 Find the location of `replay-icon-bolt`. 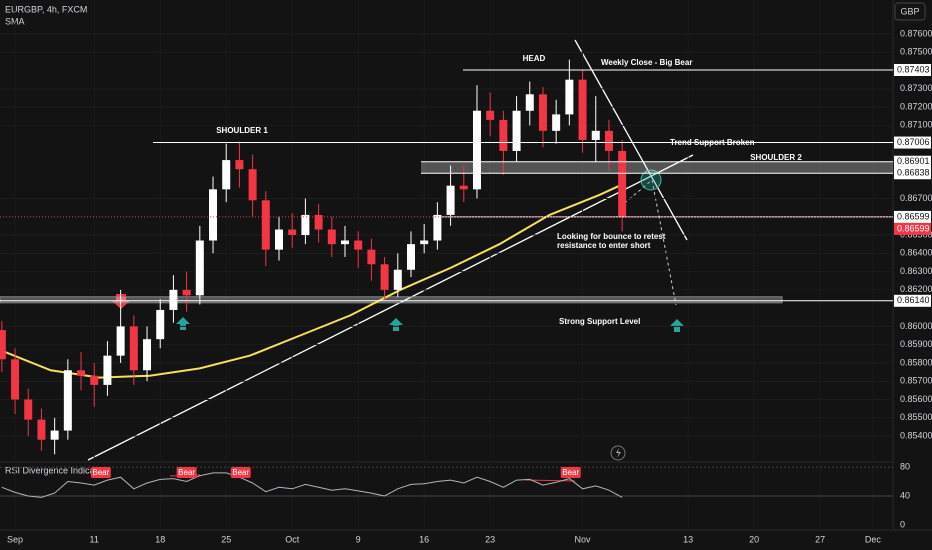

replay-icon-bolt is located at coordinates (618, 453).